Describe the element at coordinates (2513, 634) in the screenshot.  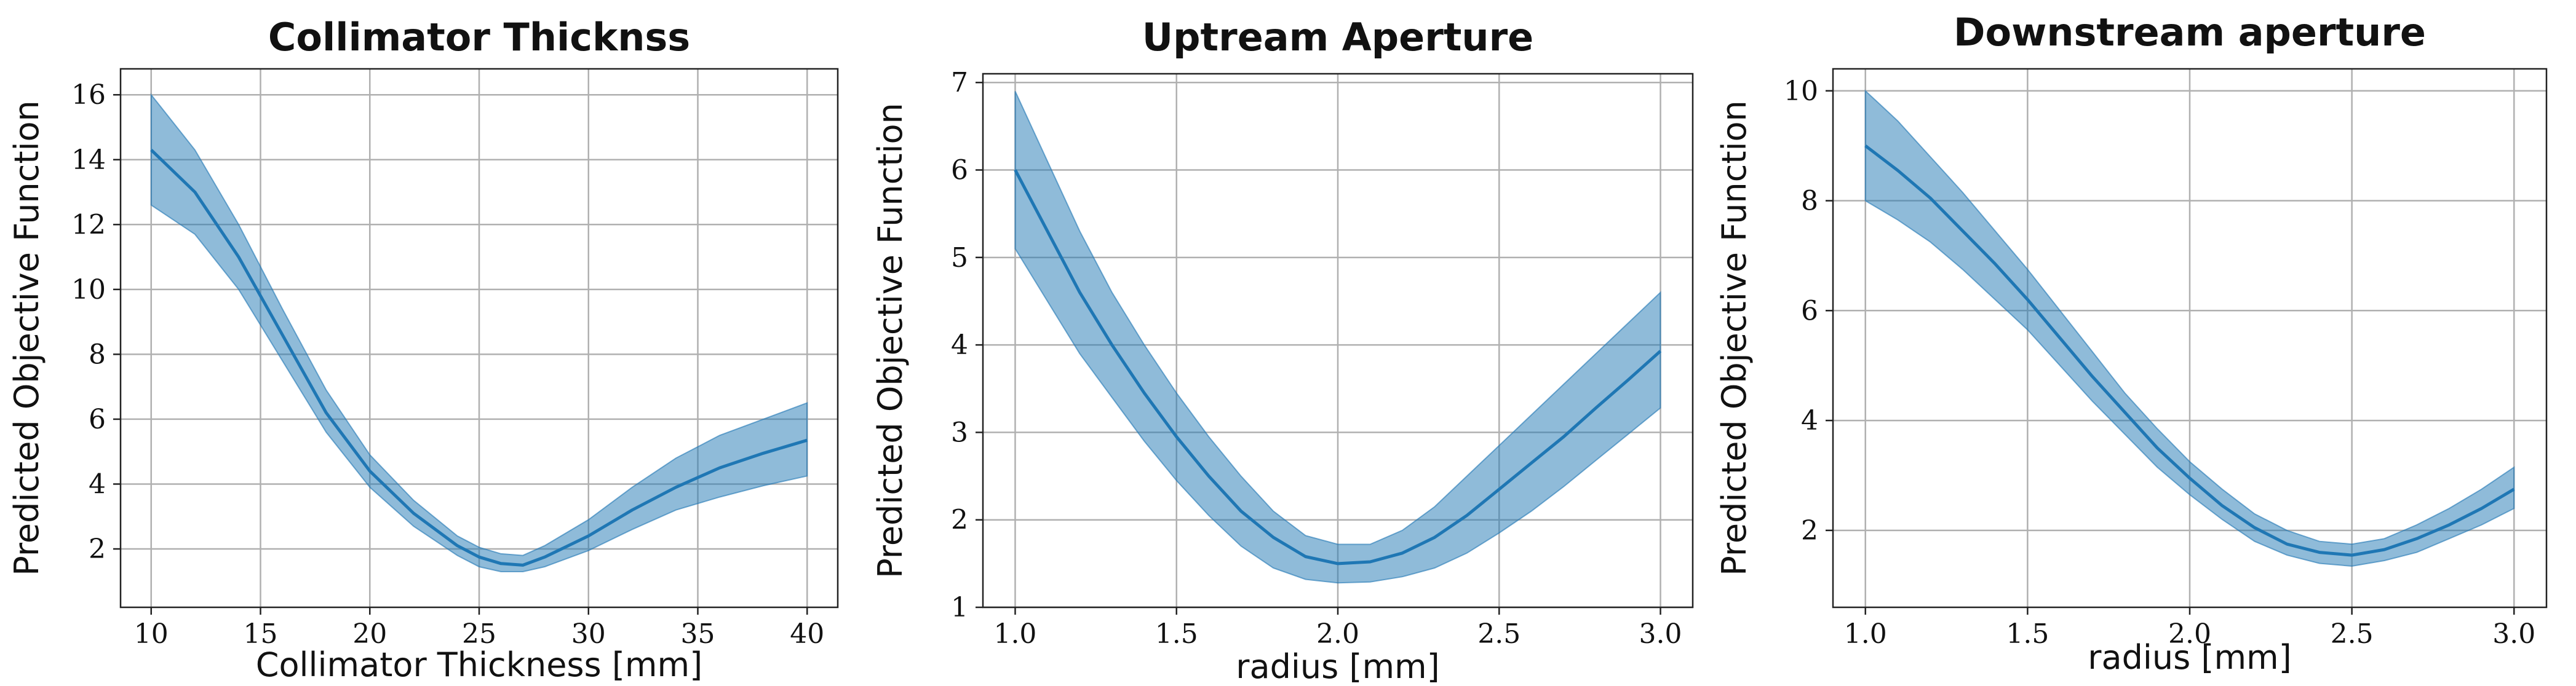
I see `chart3-xtick-label: 3.0` at that location.